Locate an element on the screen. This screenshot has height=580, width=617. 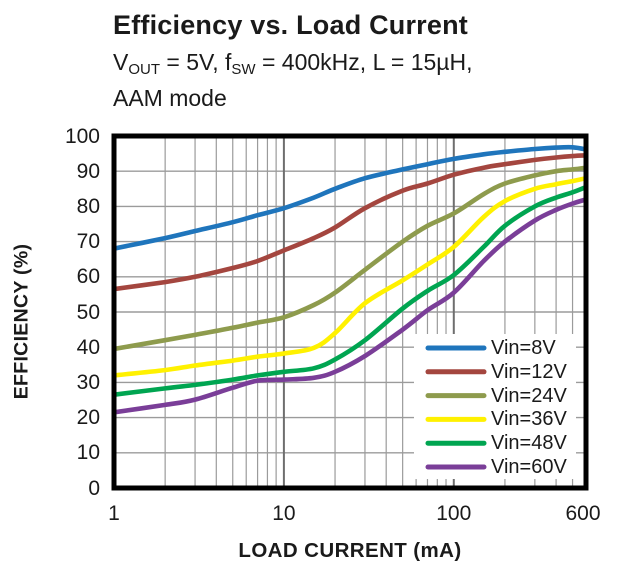
y-tick-label: 0 is located at coordinates (94, 488).